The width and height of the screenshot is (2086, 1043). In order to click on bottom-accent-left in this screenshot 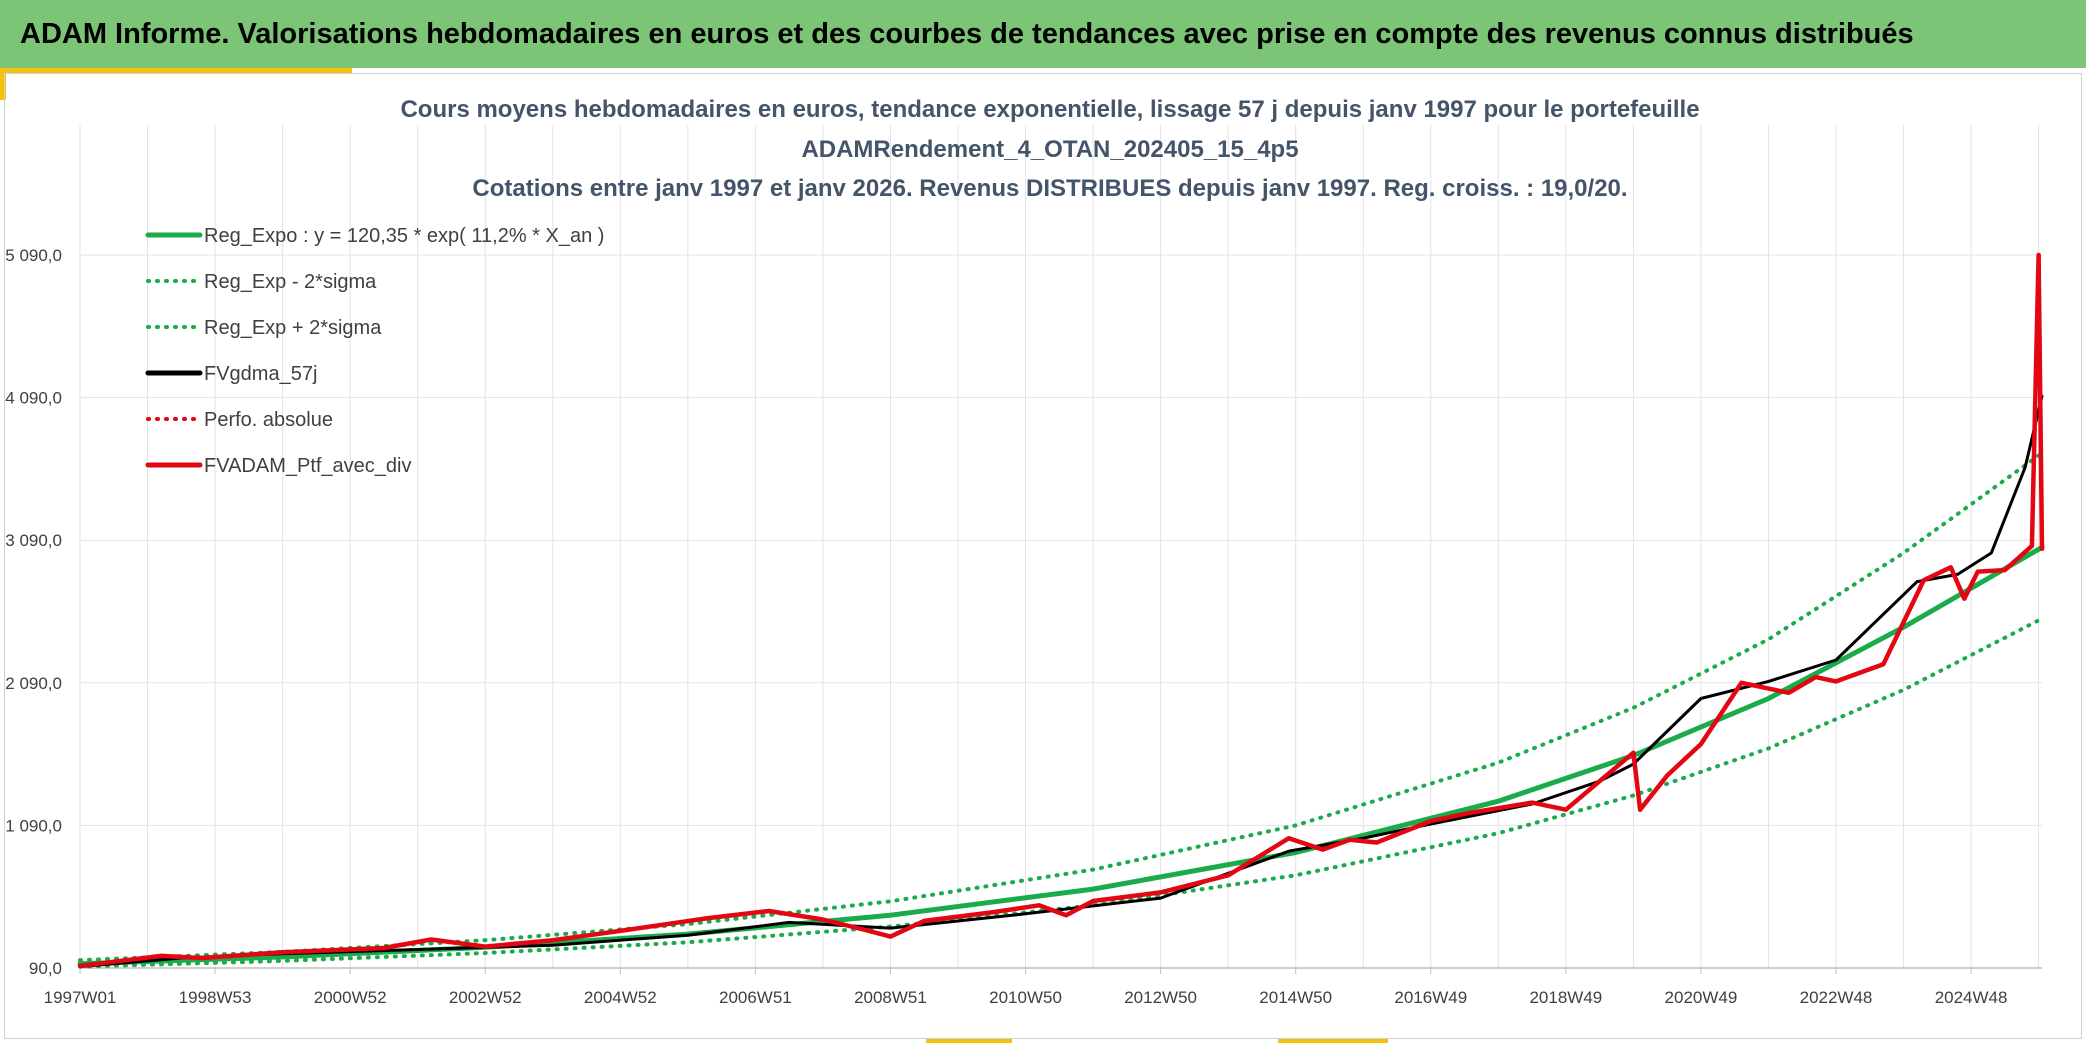, I will do `click(969, 1041)`.